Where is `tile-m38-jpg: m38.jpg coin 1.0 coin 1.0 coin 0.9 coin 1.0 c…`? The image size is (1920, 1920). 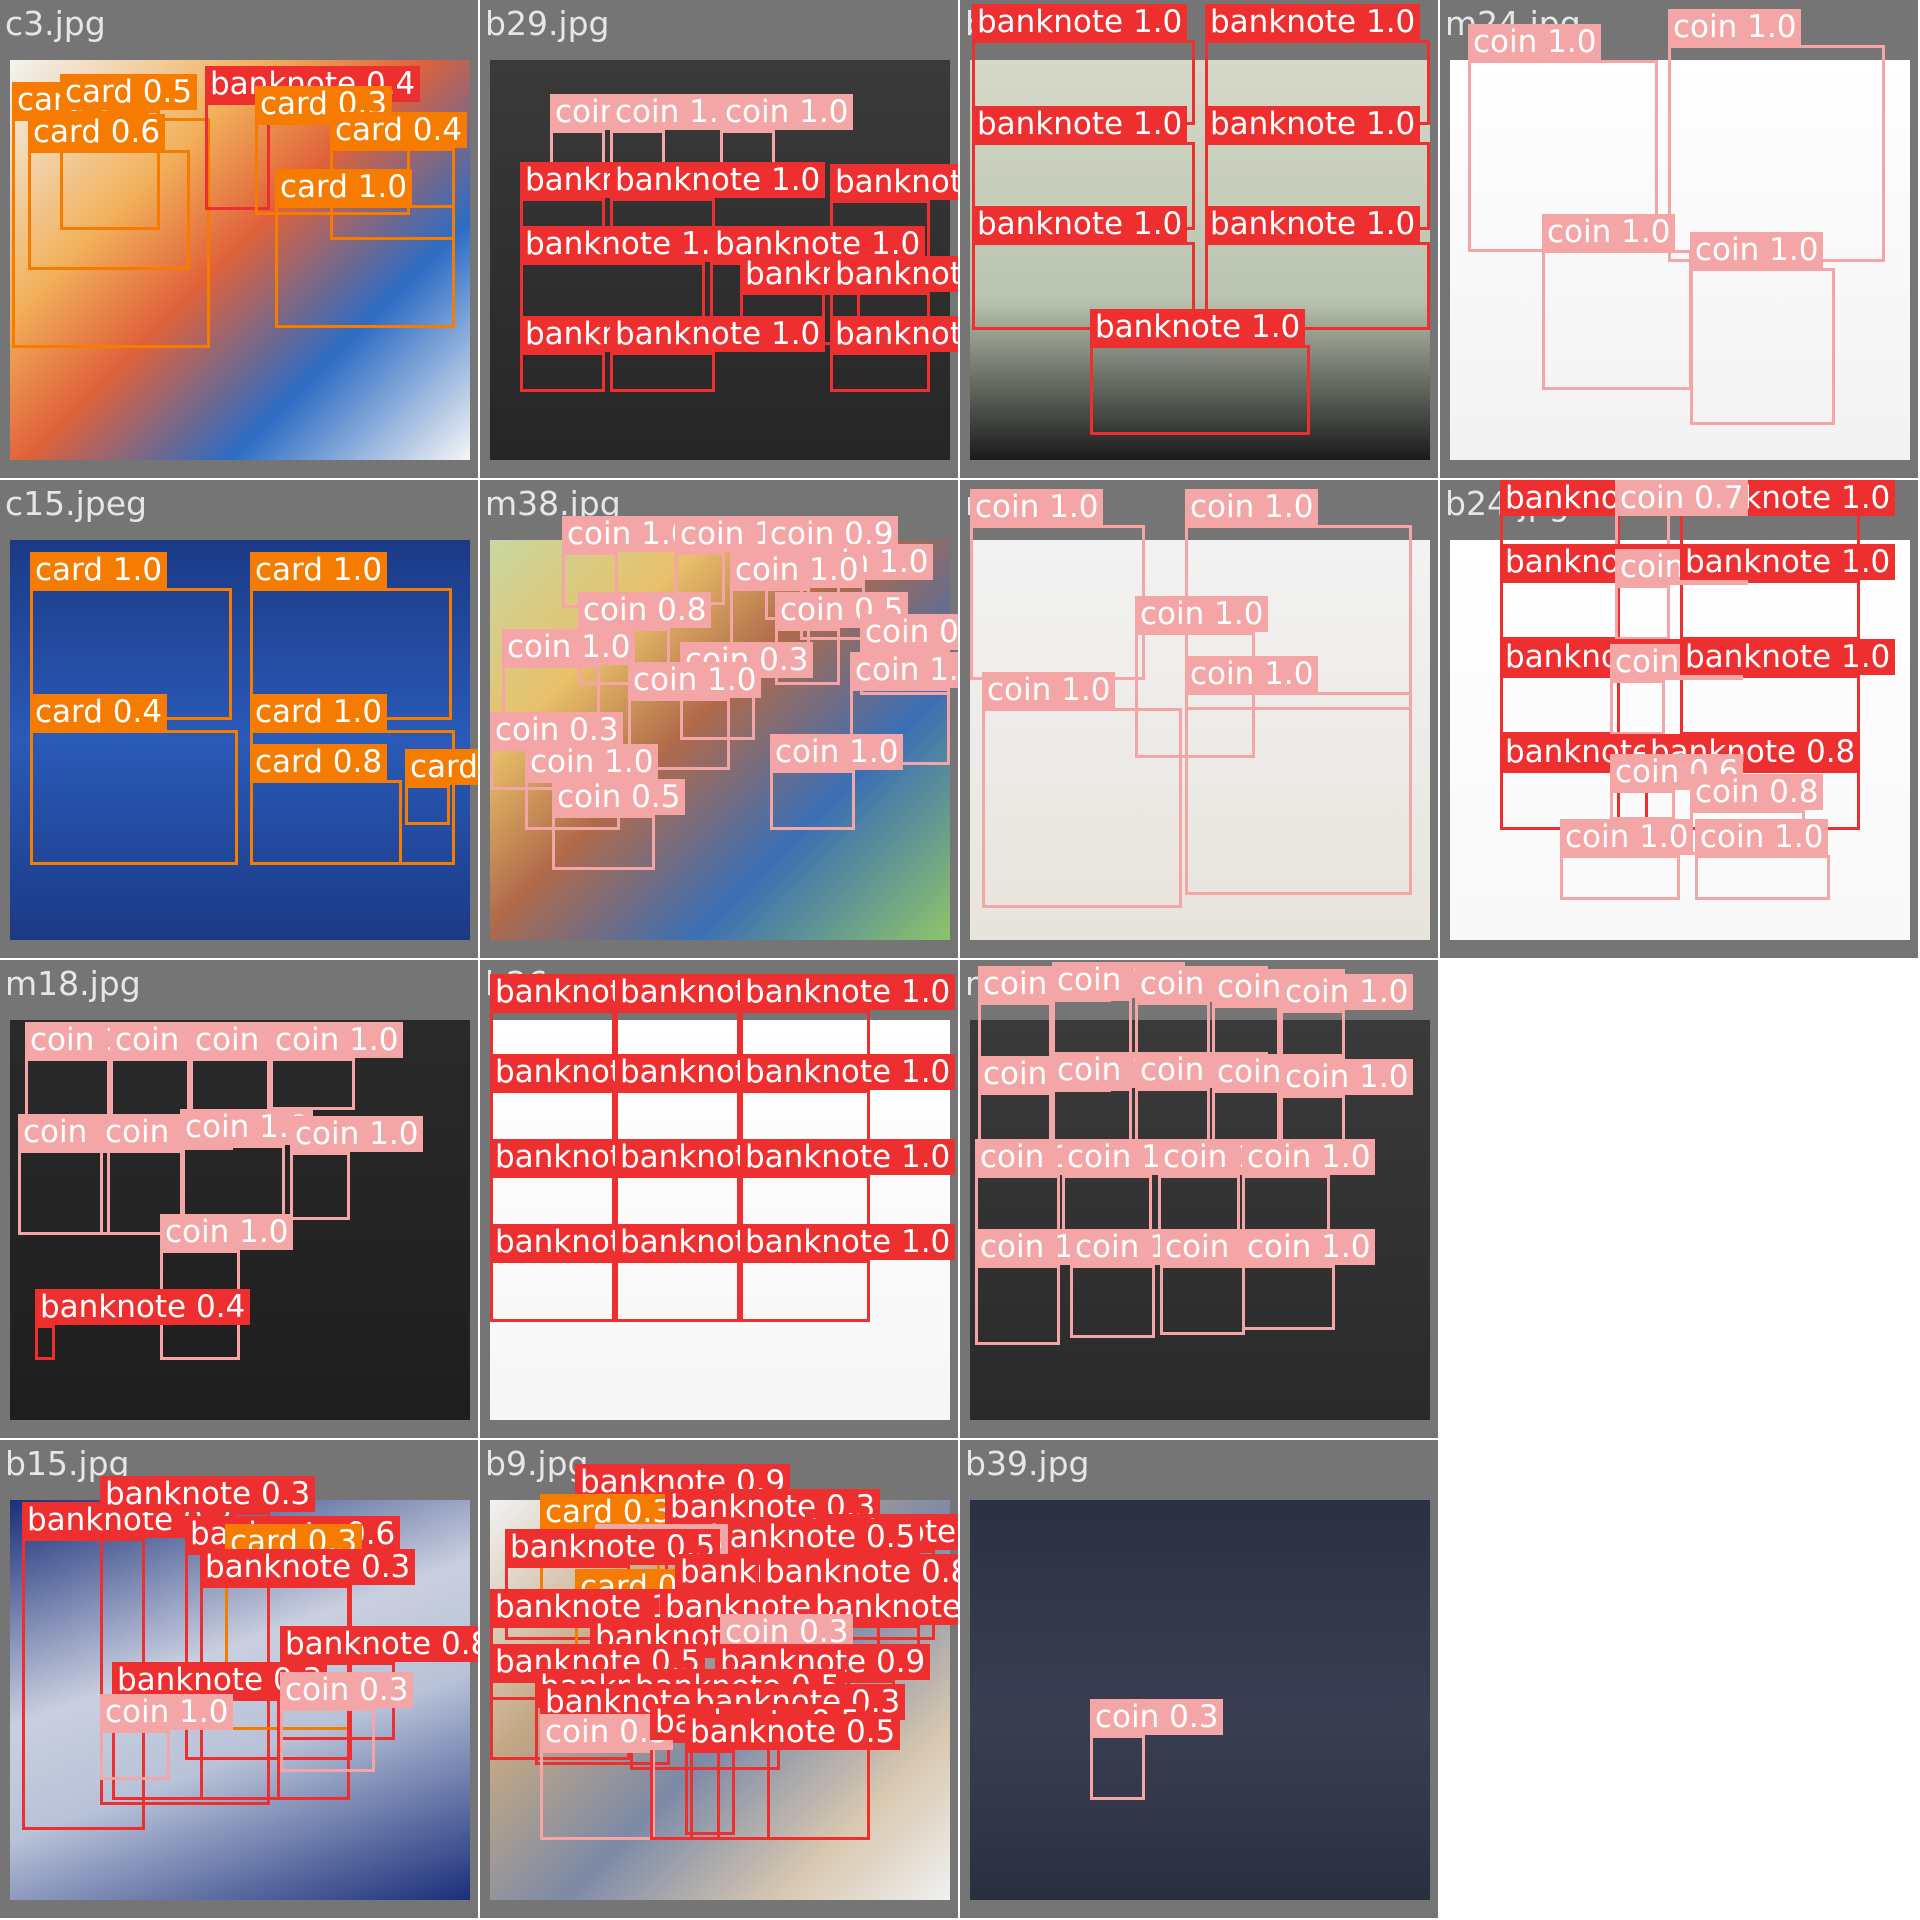
tile-m38-jpg: m38.jpg coin 1.0 coin 1.0 coin 0.9 coin 1.0 c… is located at coordinates (719, 719).